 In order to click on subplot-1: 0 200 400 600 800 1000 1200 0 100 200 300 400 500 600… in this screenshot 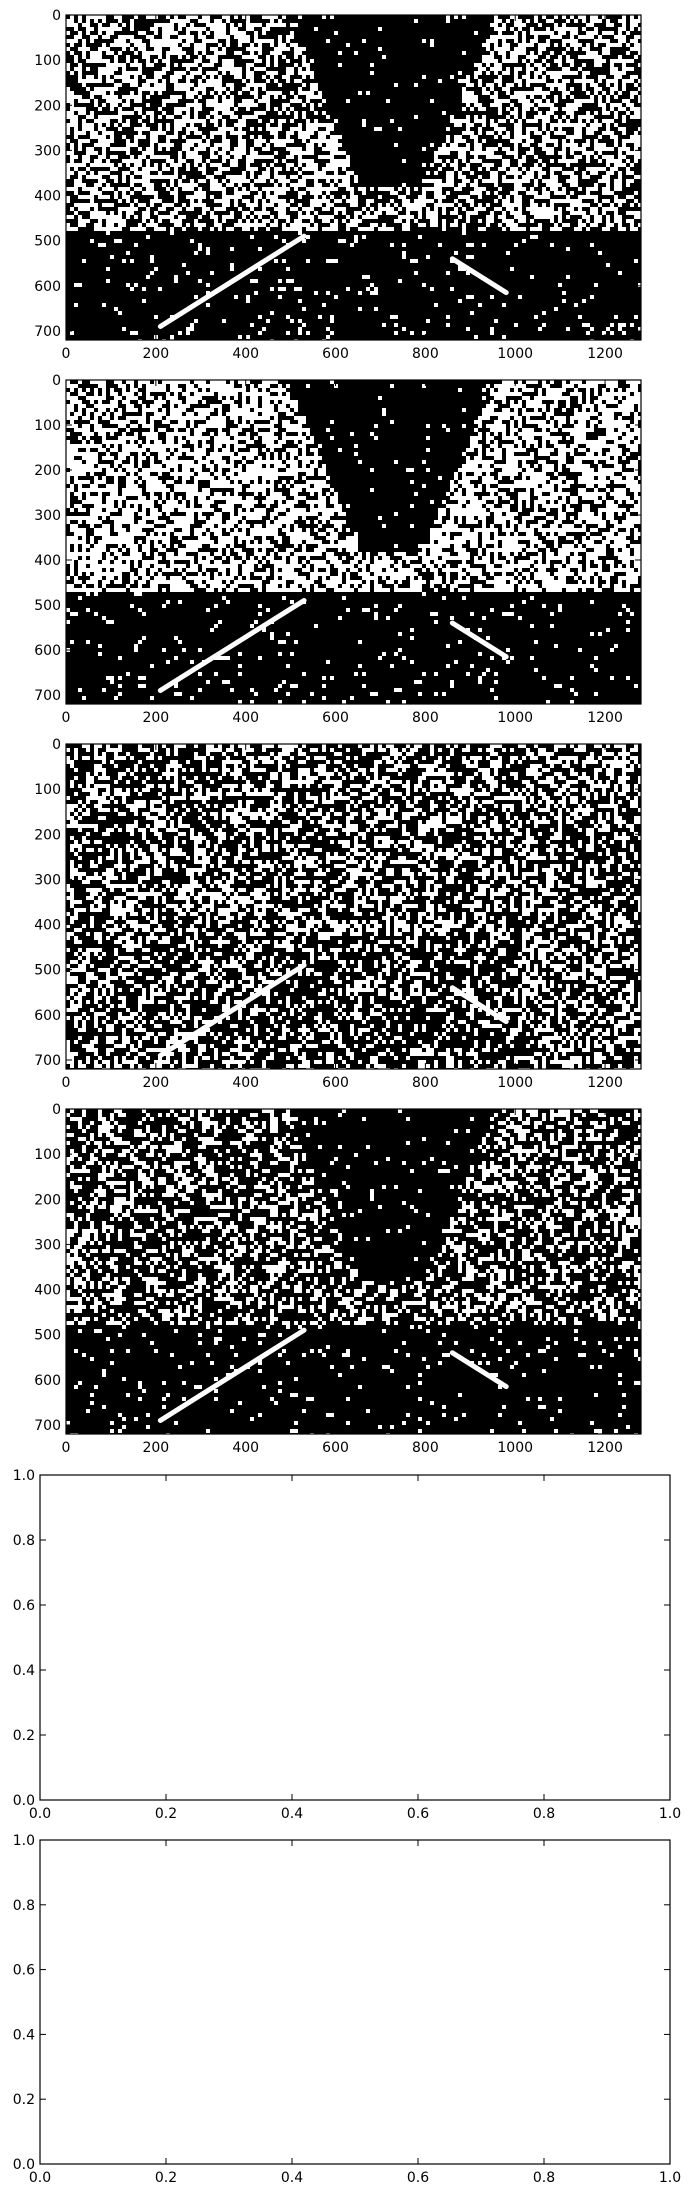, I will do `click(338, 185)`.